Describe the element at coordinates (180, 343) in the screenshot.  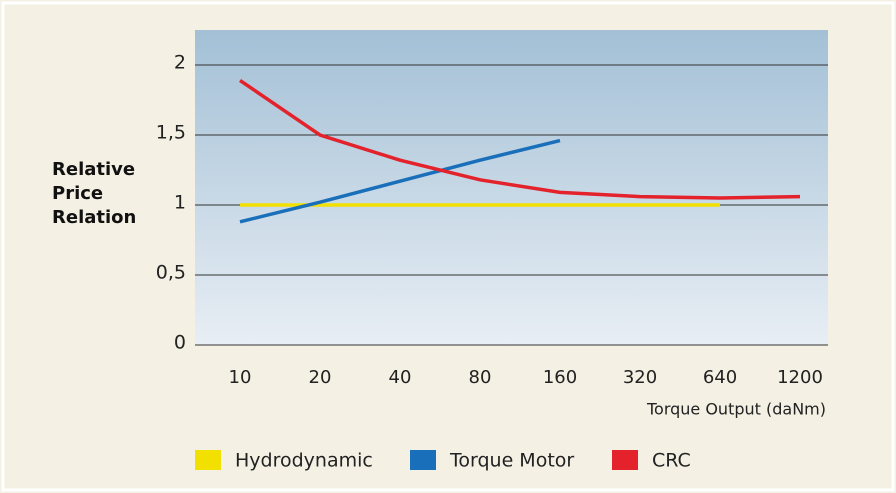
I see `y-tick-label: 0` at that location.